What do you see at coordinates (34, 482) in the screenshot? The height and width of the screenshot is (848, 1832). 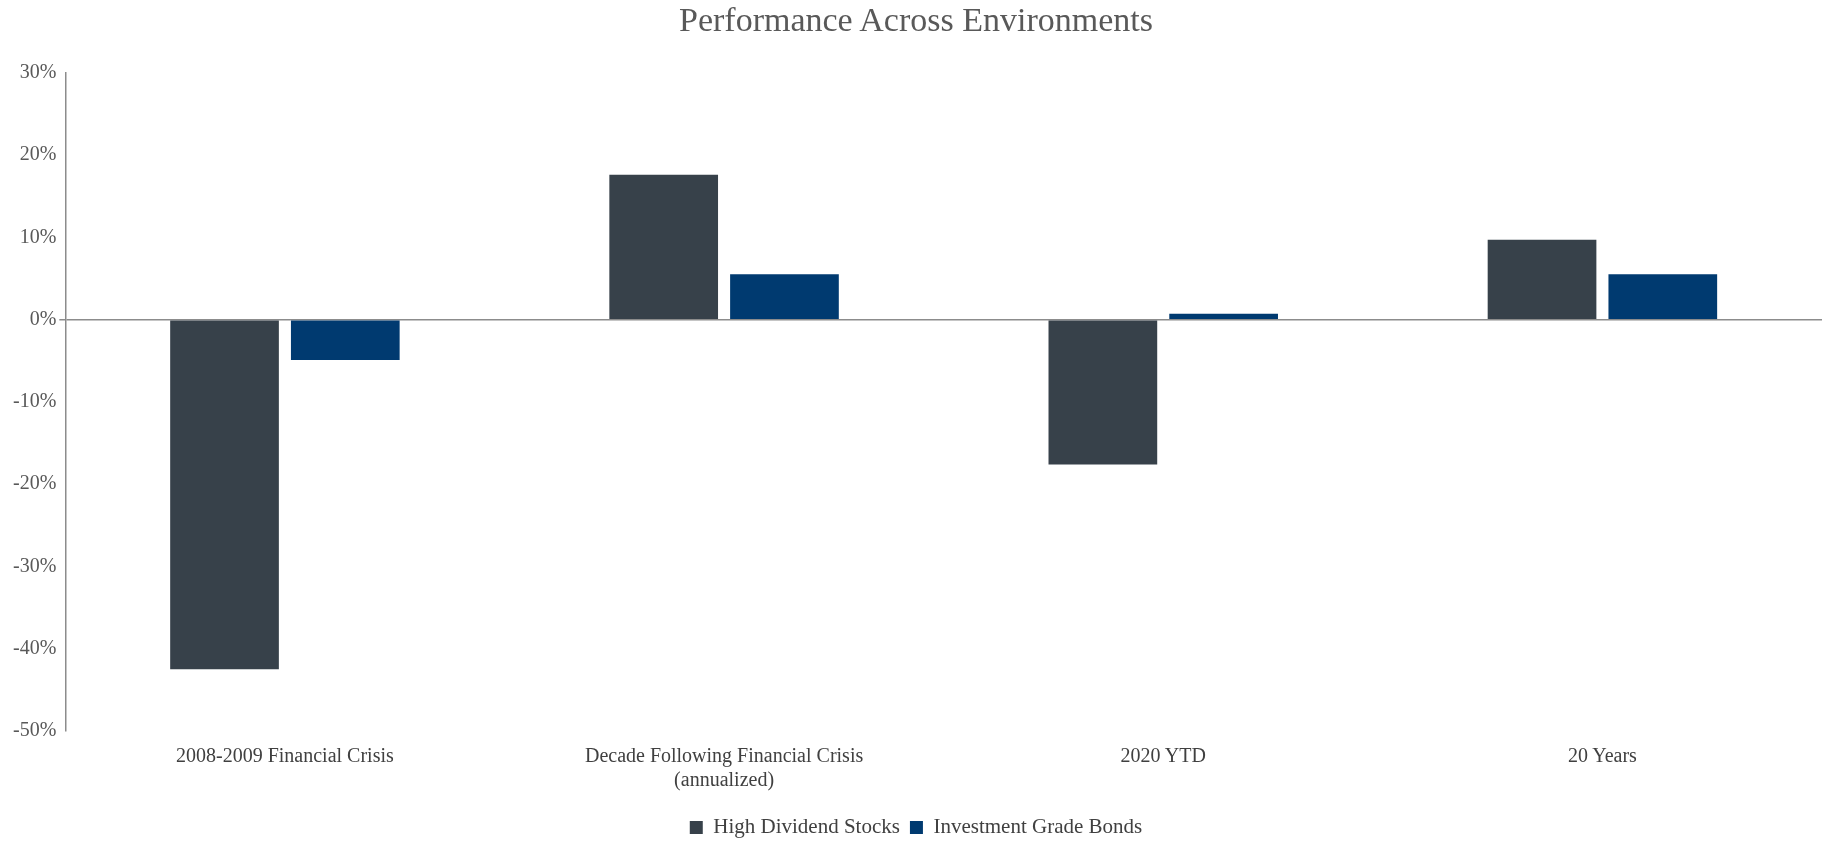 I see `y-tick-label: -20%` at bounding box center [34, 482].